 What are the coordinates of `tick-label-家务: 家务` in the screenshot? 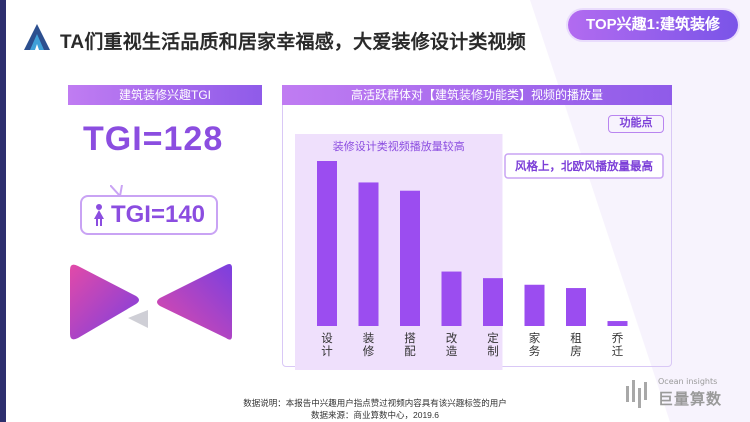 It's located at (535, 344).